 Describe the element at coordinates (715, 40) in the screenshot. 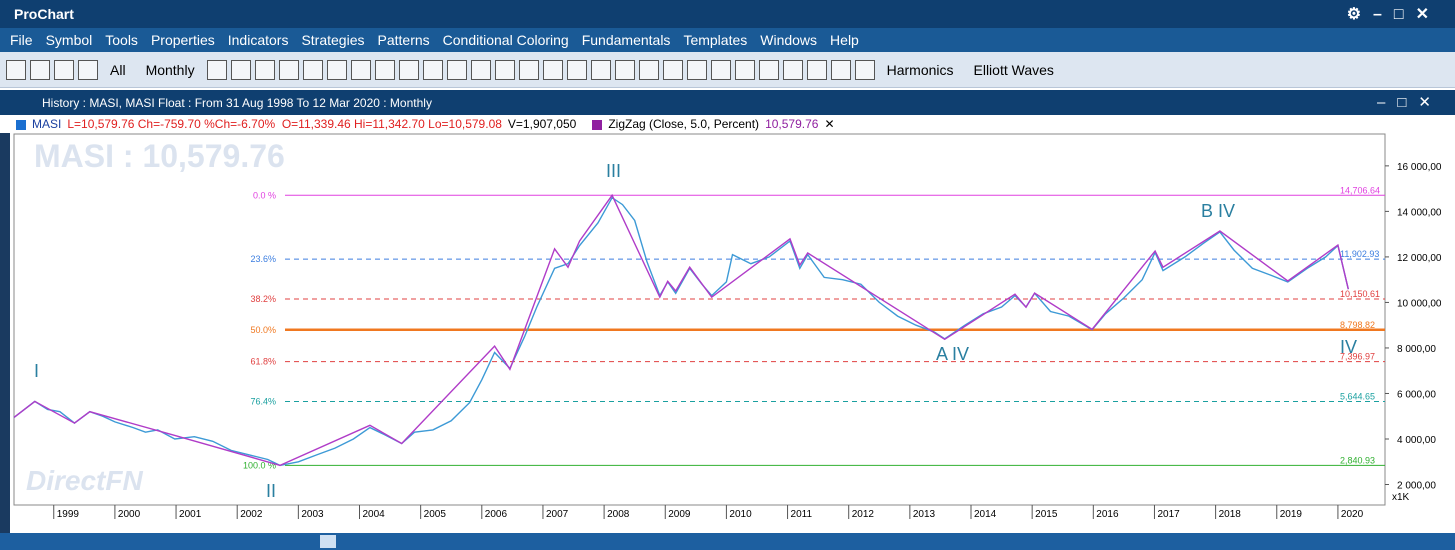

I see `menu-item: Templates` at that location.